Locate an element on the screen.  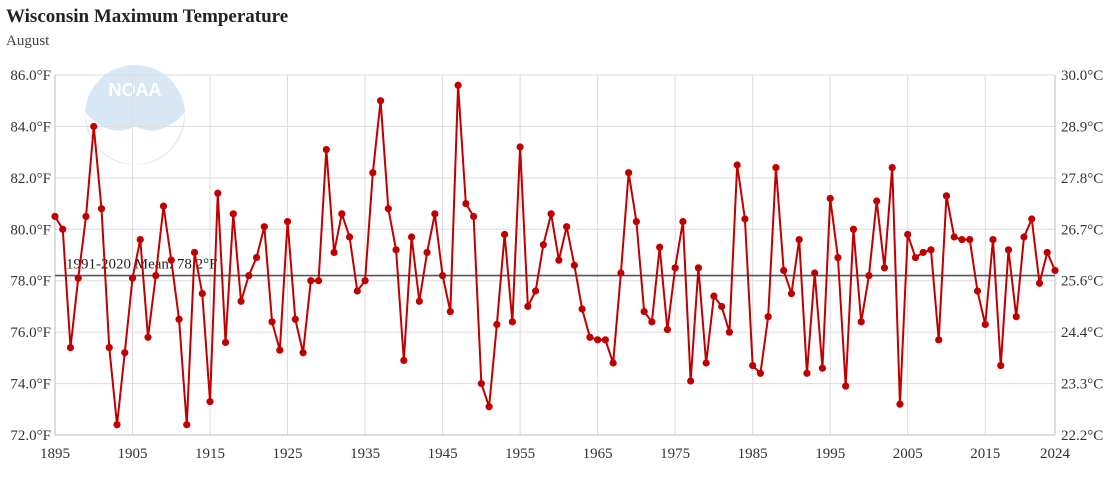
x-tick-label: 1895 is located at coordinates (55, 454).